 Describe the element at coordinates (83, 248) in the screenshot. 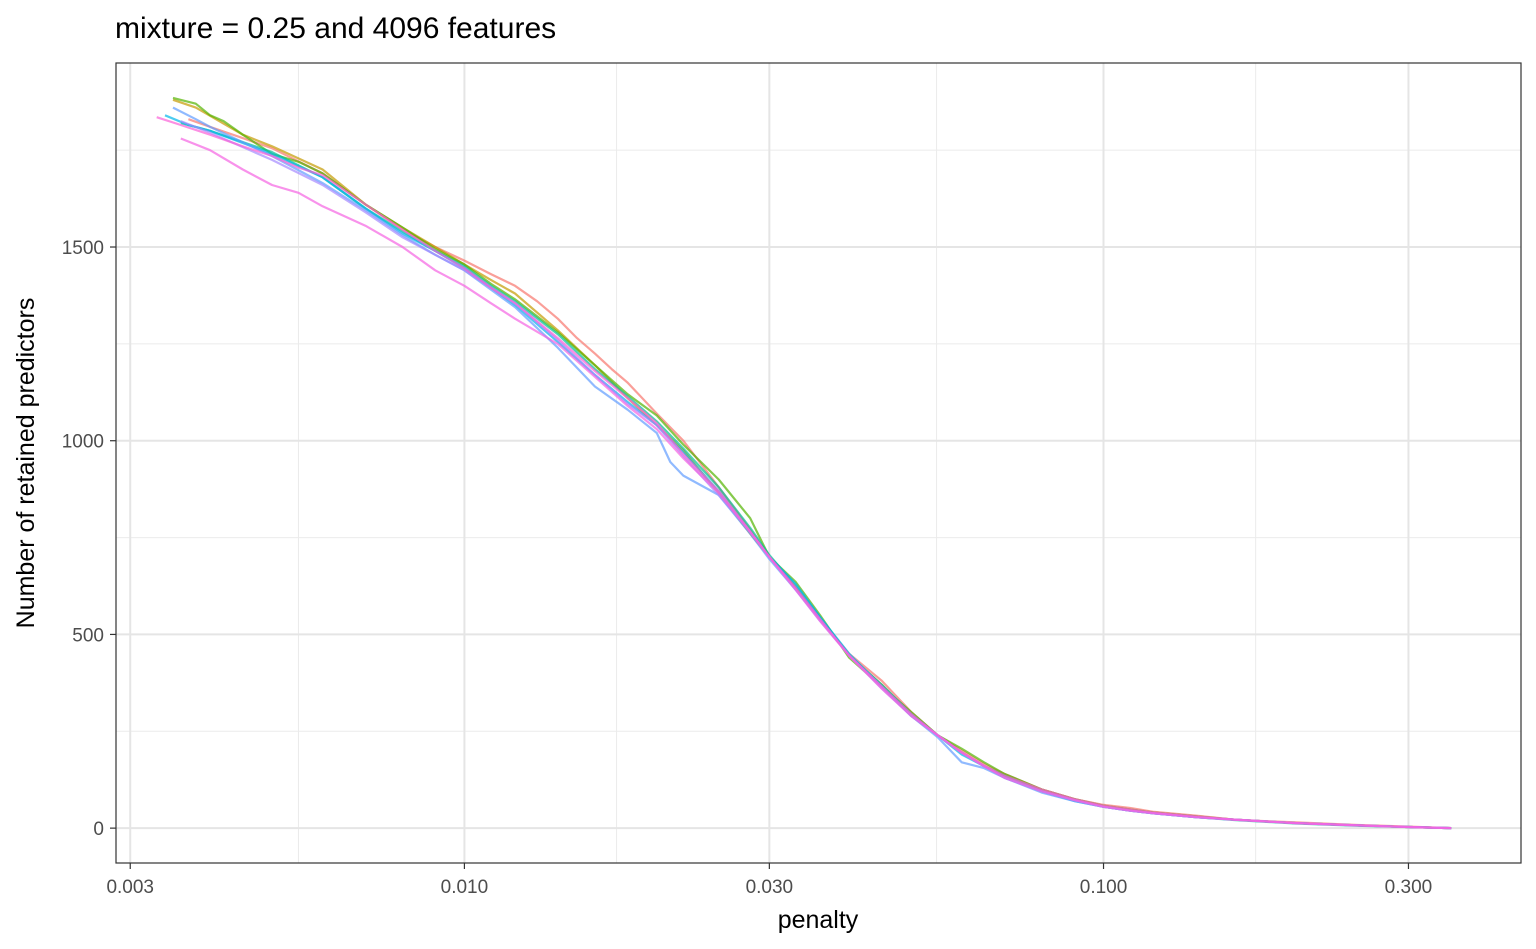

I see `y-tick-label: 1500` at that location.